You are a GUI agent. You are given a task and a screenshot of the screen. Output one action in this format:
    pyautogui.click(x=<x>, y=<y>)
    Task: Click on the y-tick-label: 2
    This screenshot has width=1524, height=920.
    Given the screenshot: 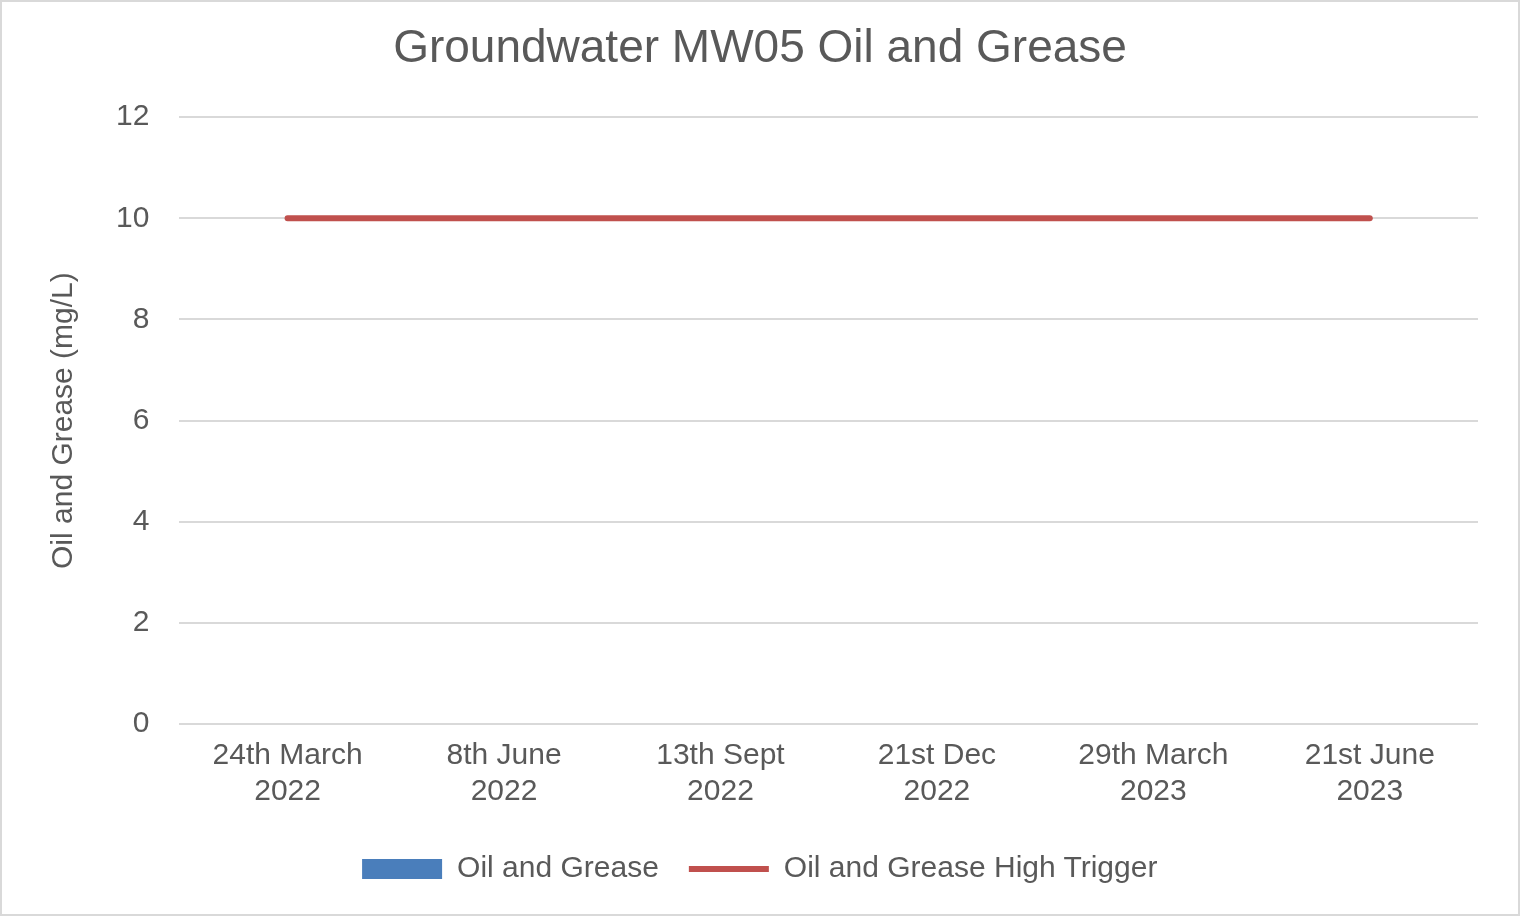 What is the action you would take?
    pyautogui.click(x=141, y=621)
    